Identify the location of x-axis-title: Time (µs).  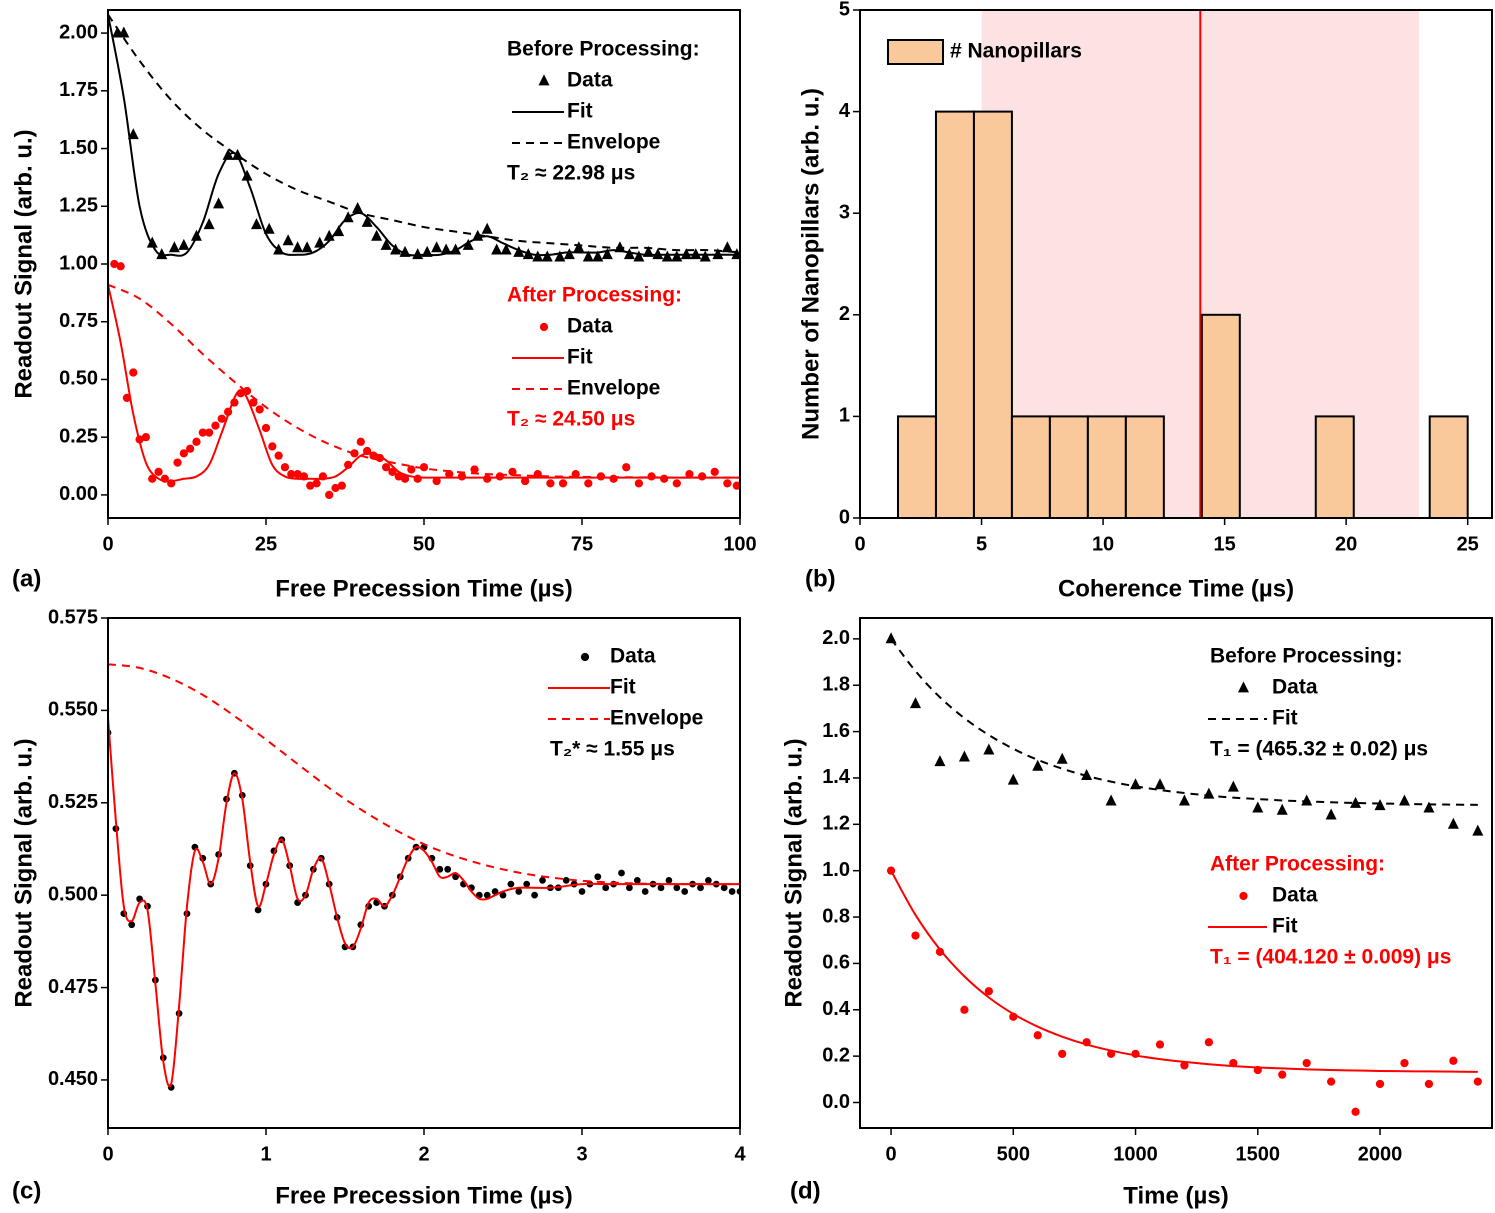
(1175, 1195).